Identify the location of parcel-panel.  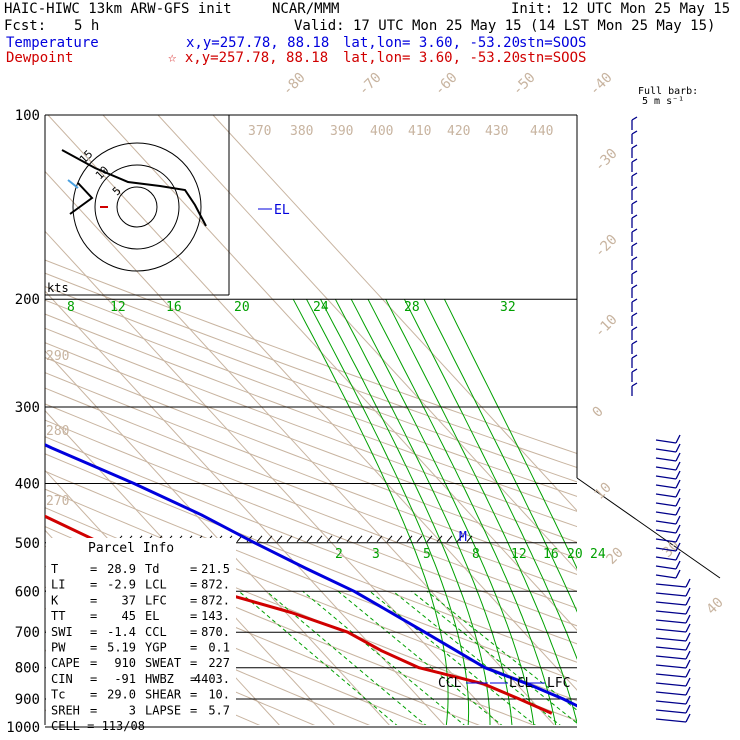
(141, 632).